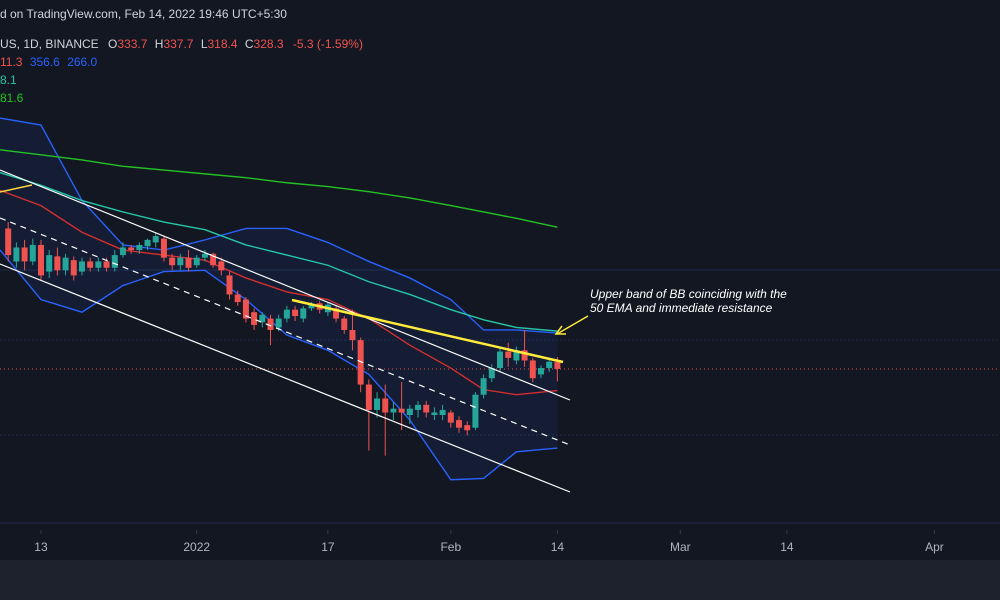 This screenshot has height=600, width=1000. What do you see at coordinates (16, 188) in the screenshot?
I see `yellow-line` at bounding box center [16, 188].